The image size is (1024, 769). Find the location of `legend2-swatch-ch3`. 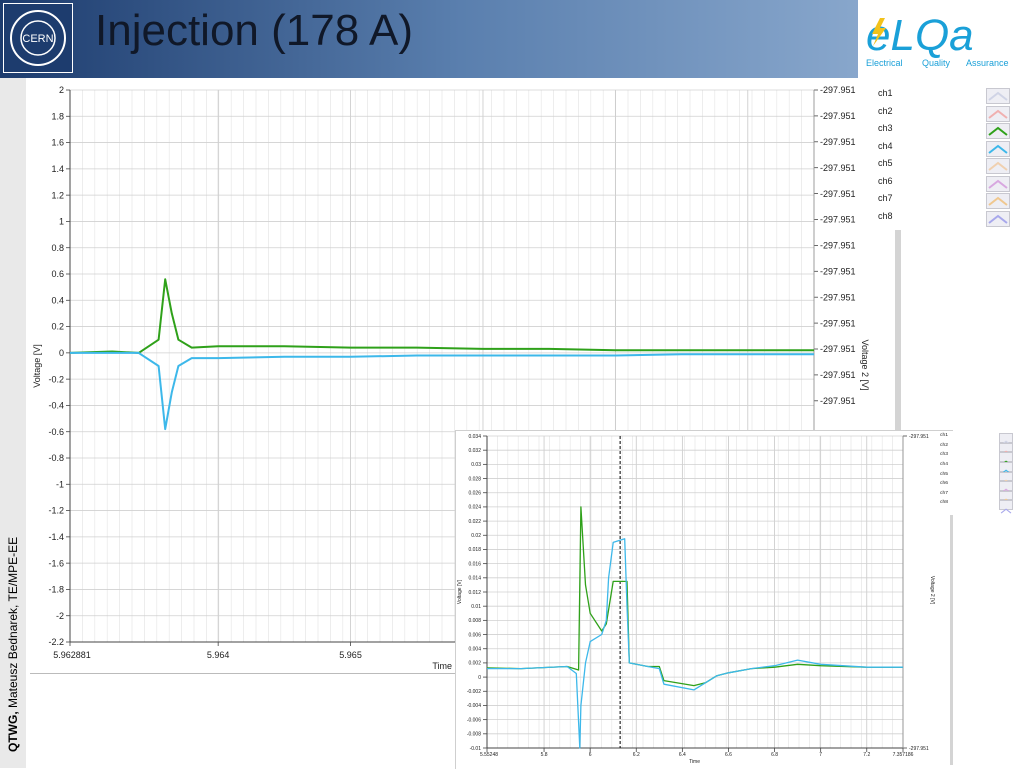

legend2-swatch-ch3 is located at coordinates (1006, 459).